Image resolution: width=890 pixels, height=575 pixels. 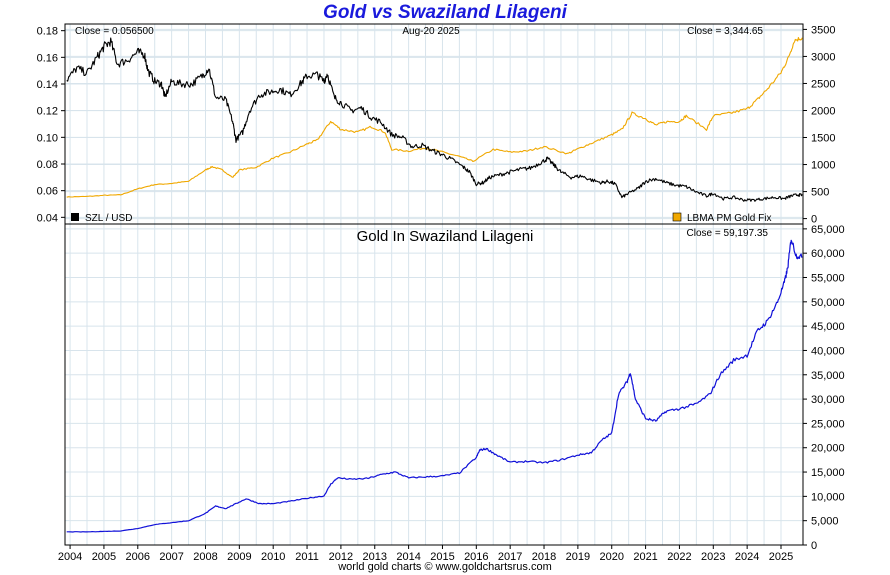 What do you see at coordinates (828, 449) in the screenshot?
I see `bottom-axis-tick-label: 20,000` at bounding box center [828, 449].